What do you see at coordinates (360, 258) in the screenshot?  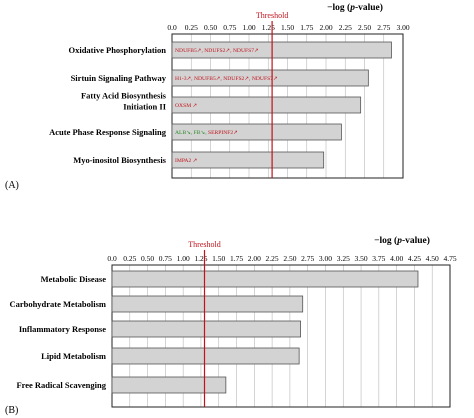 I see `x-tick-label: 3.50` at bounding box center [360, 258].